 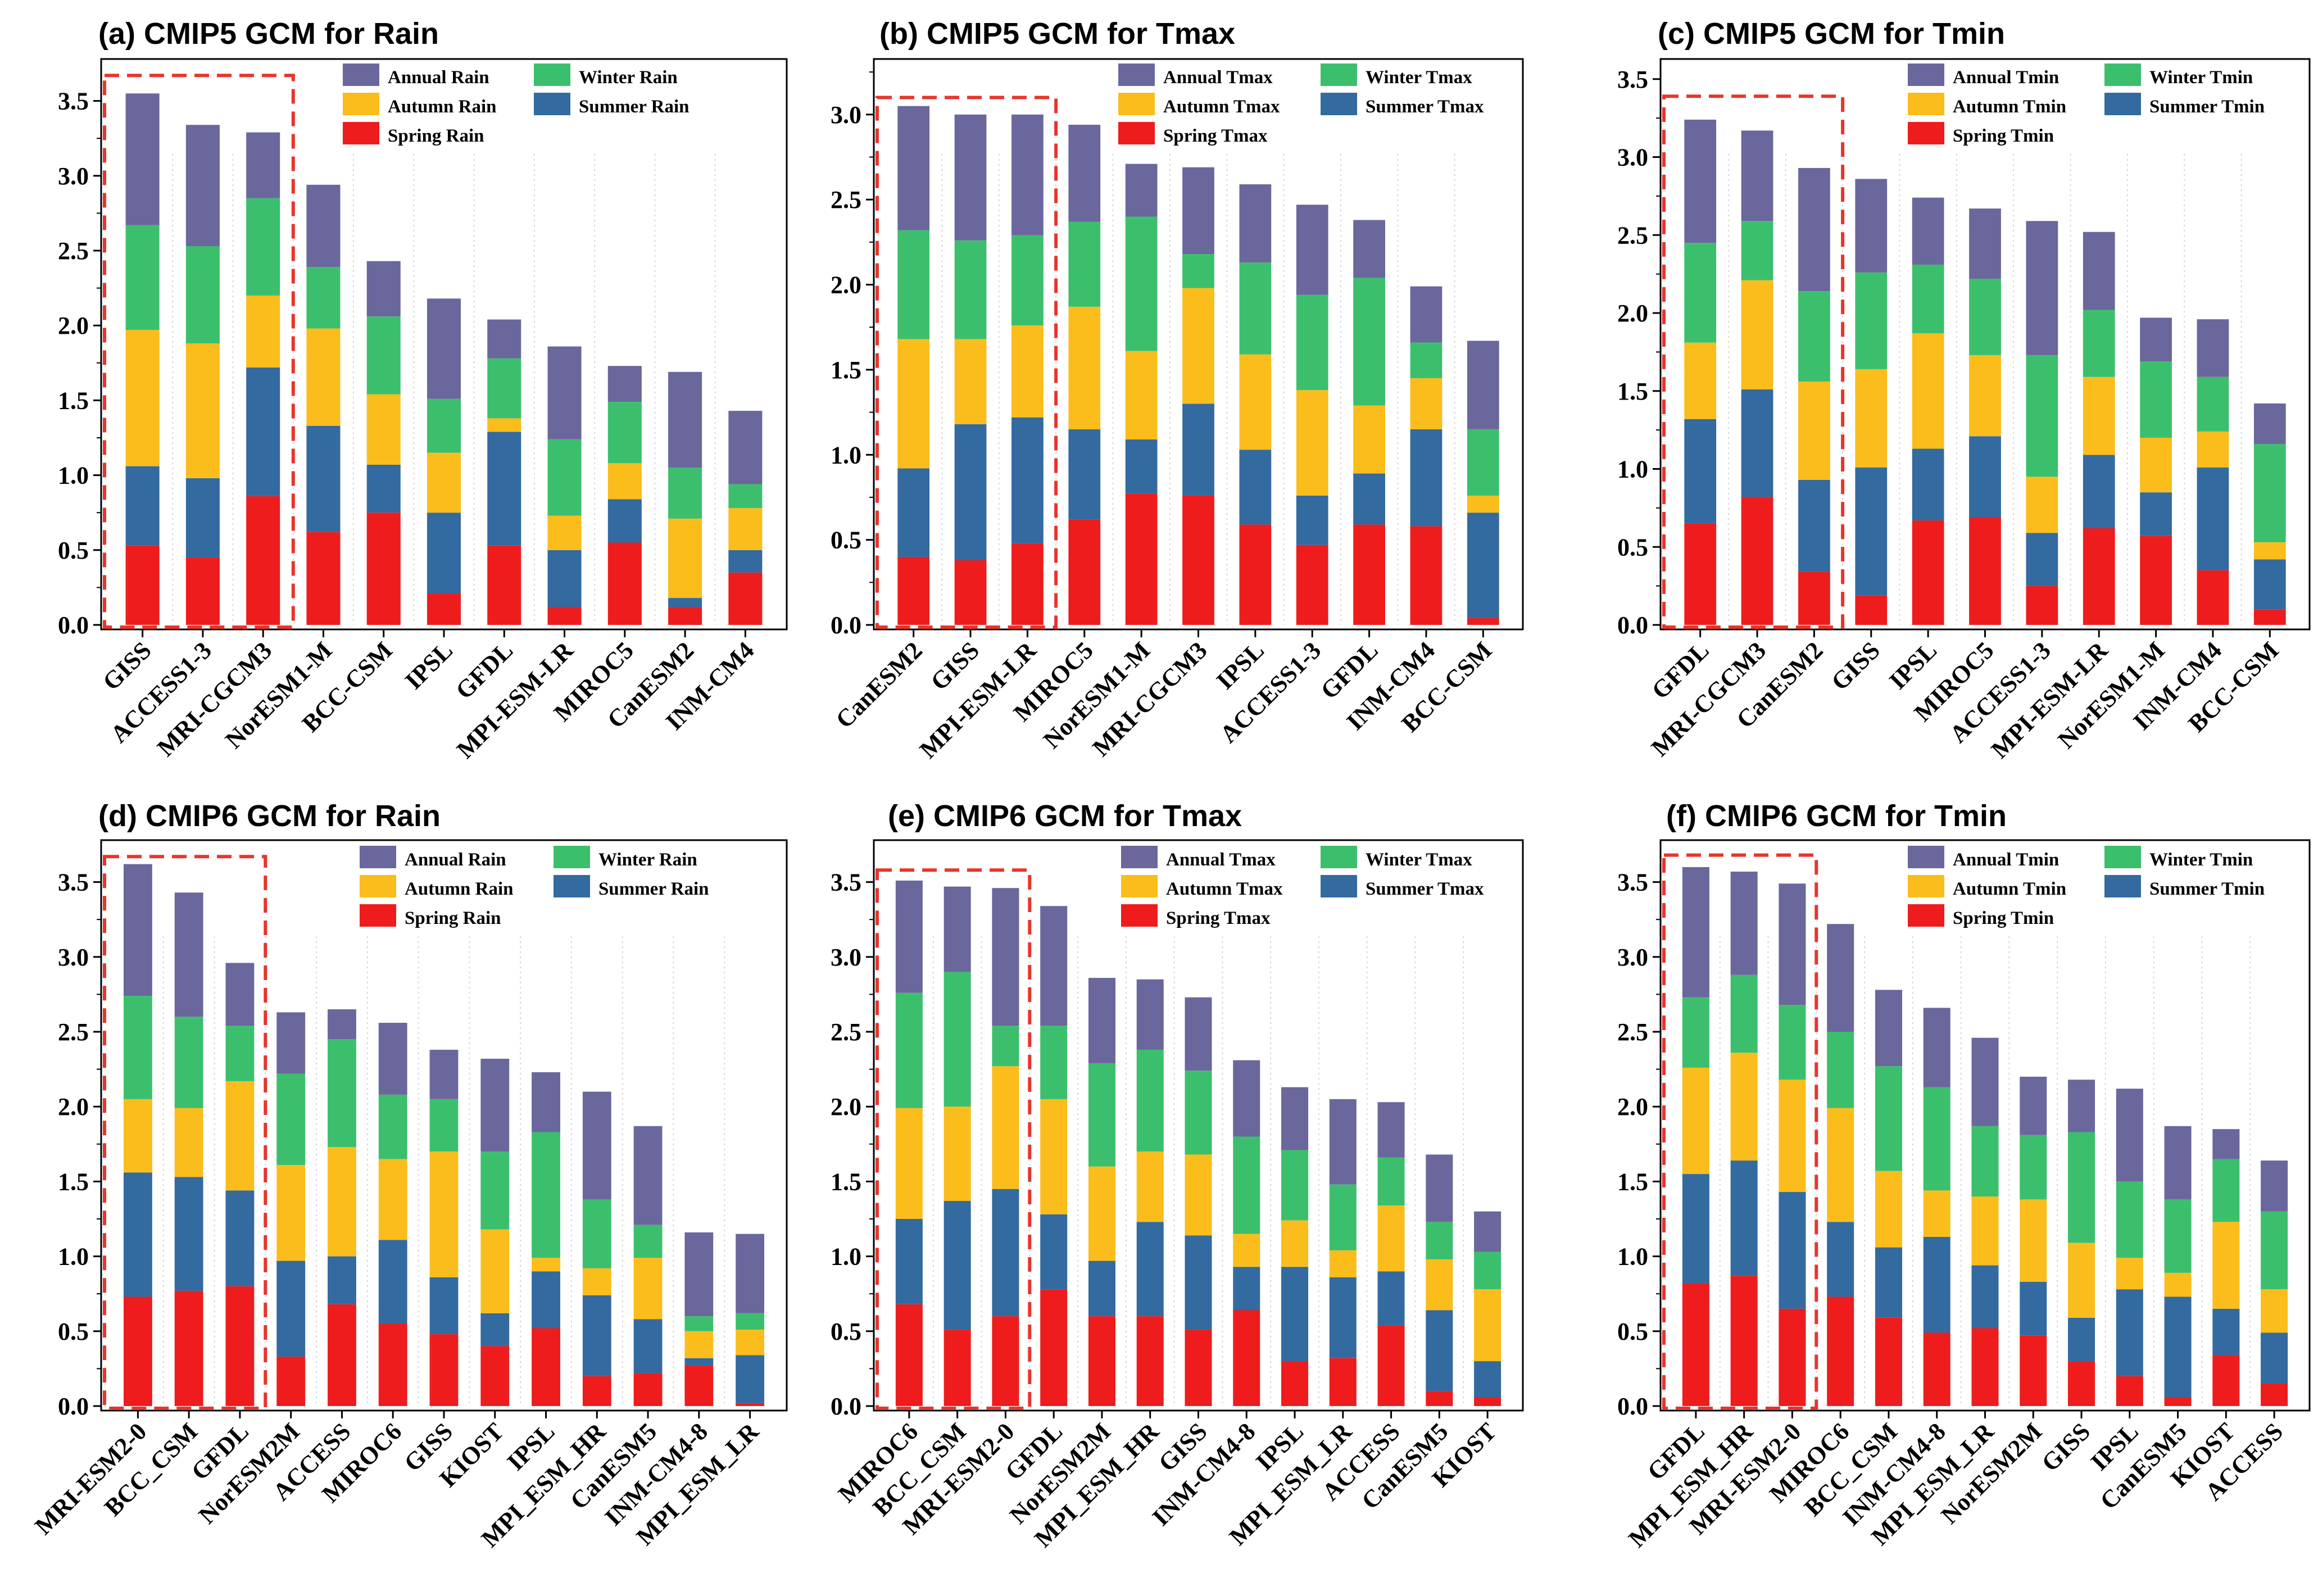 What do you see at coordinates (1221, 107) in the screenshot?
I see `legend-label-autumn: Autumn Tmax` at bounding box center [1221, 107].